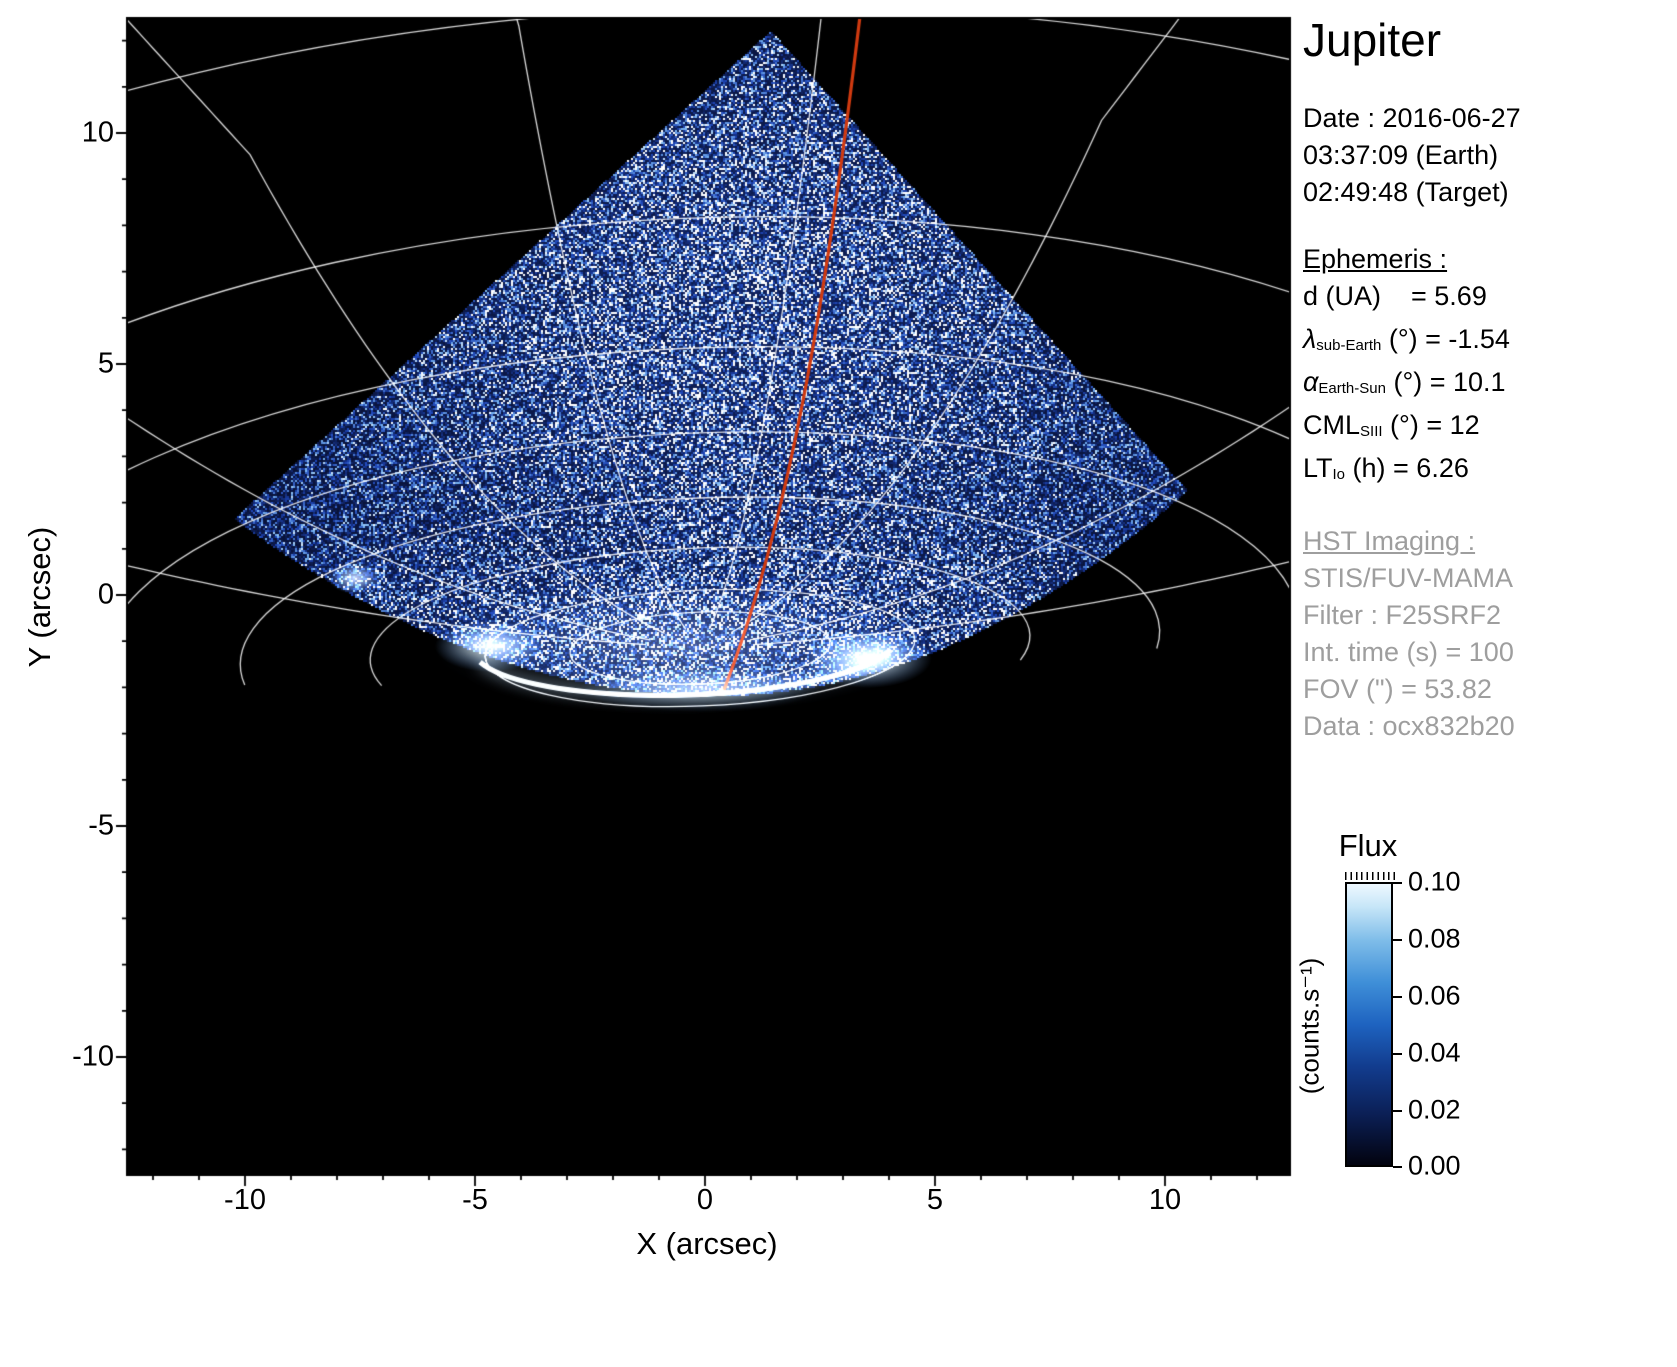  What do you see at coordinates (1370, 876) in the screenshot?
I see `colorbar-minor-ticks` at bounding box center [1370, 876].